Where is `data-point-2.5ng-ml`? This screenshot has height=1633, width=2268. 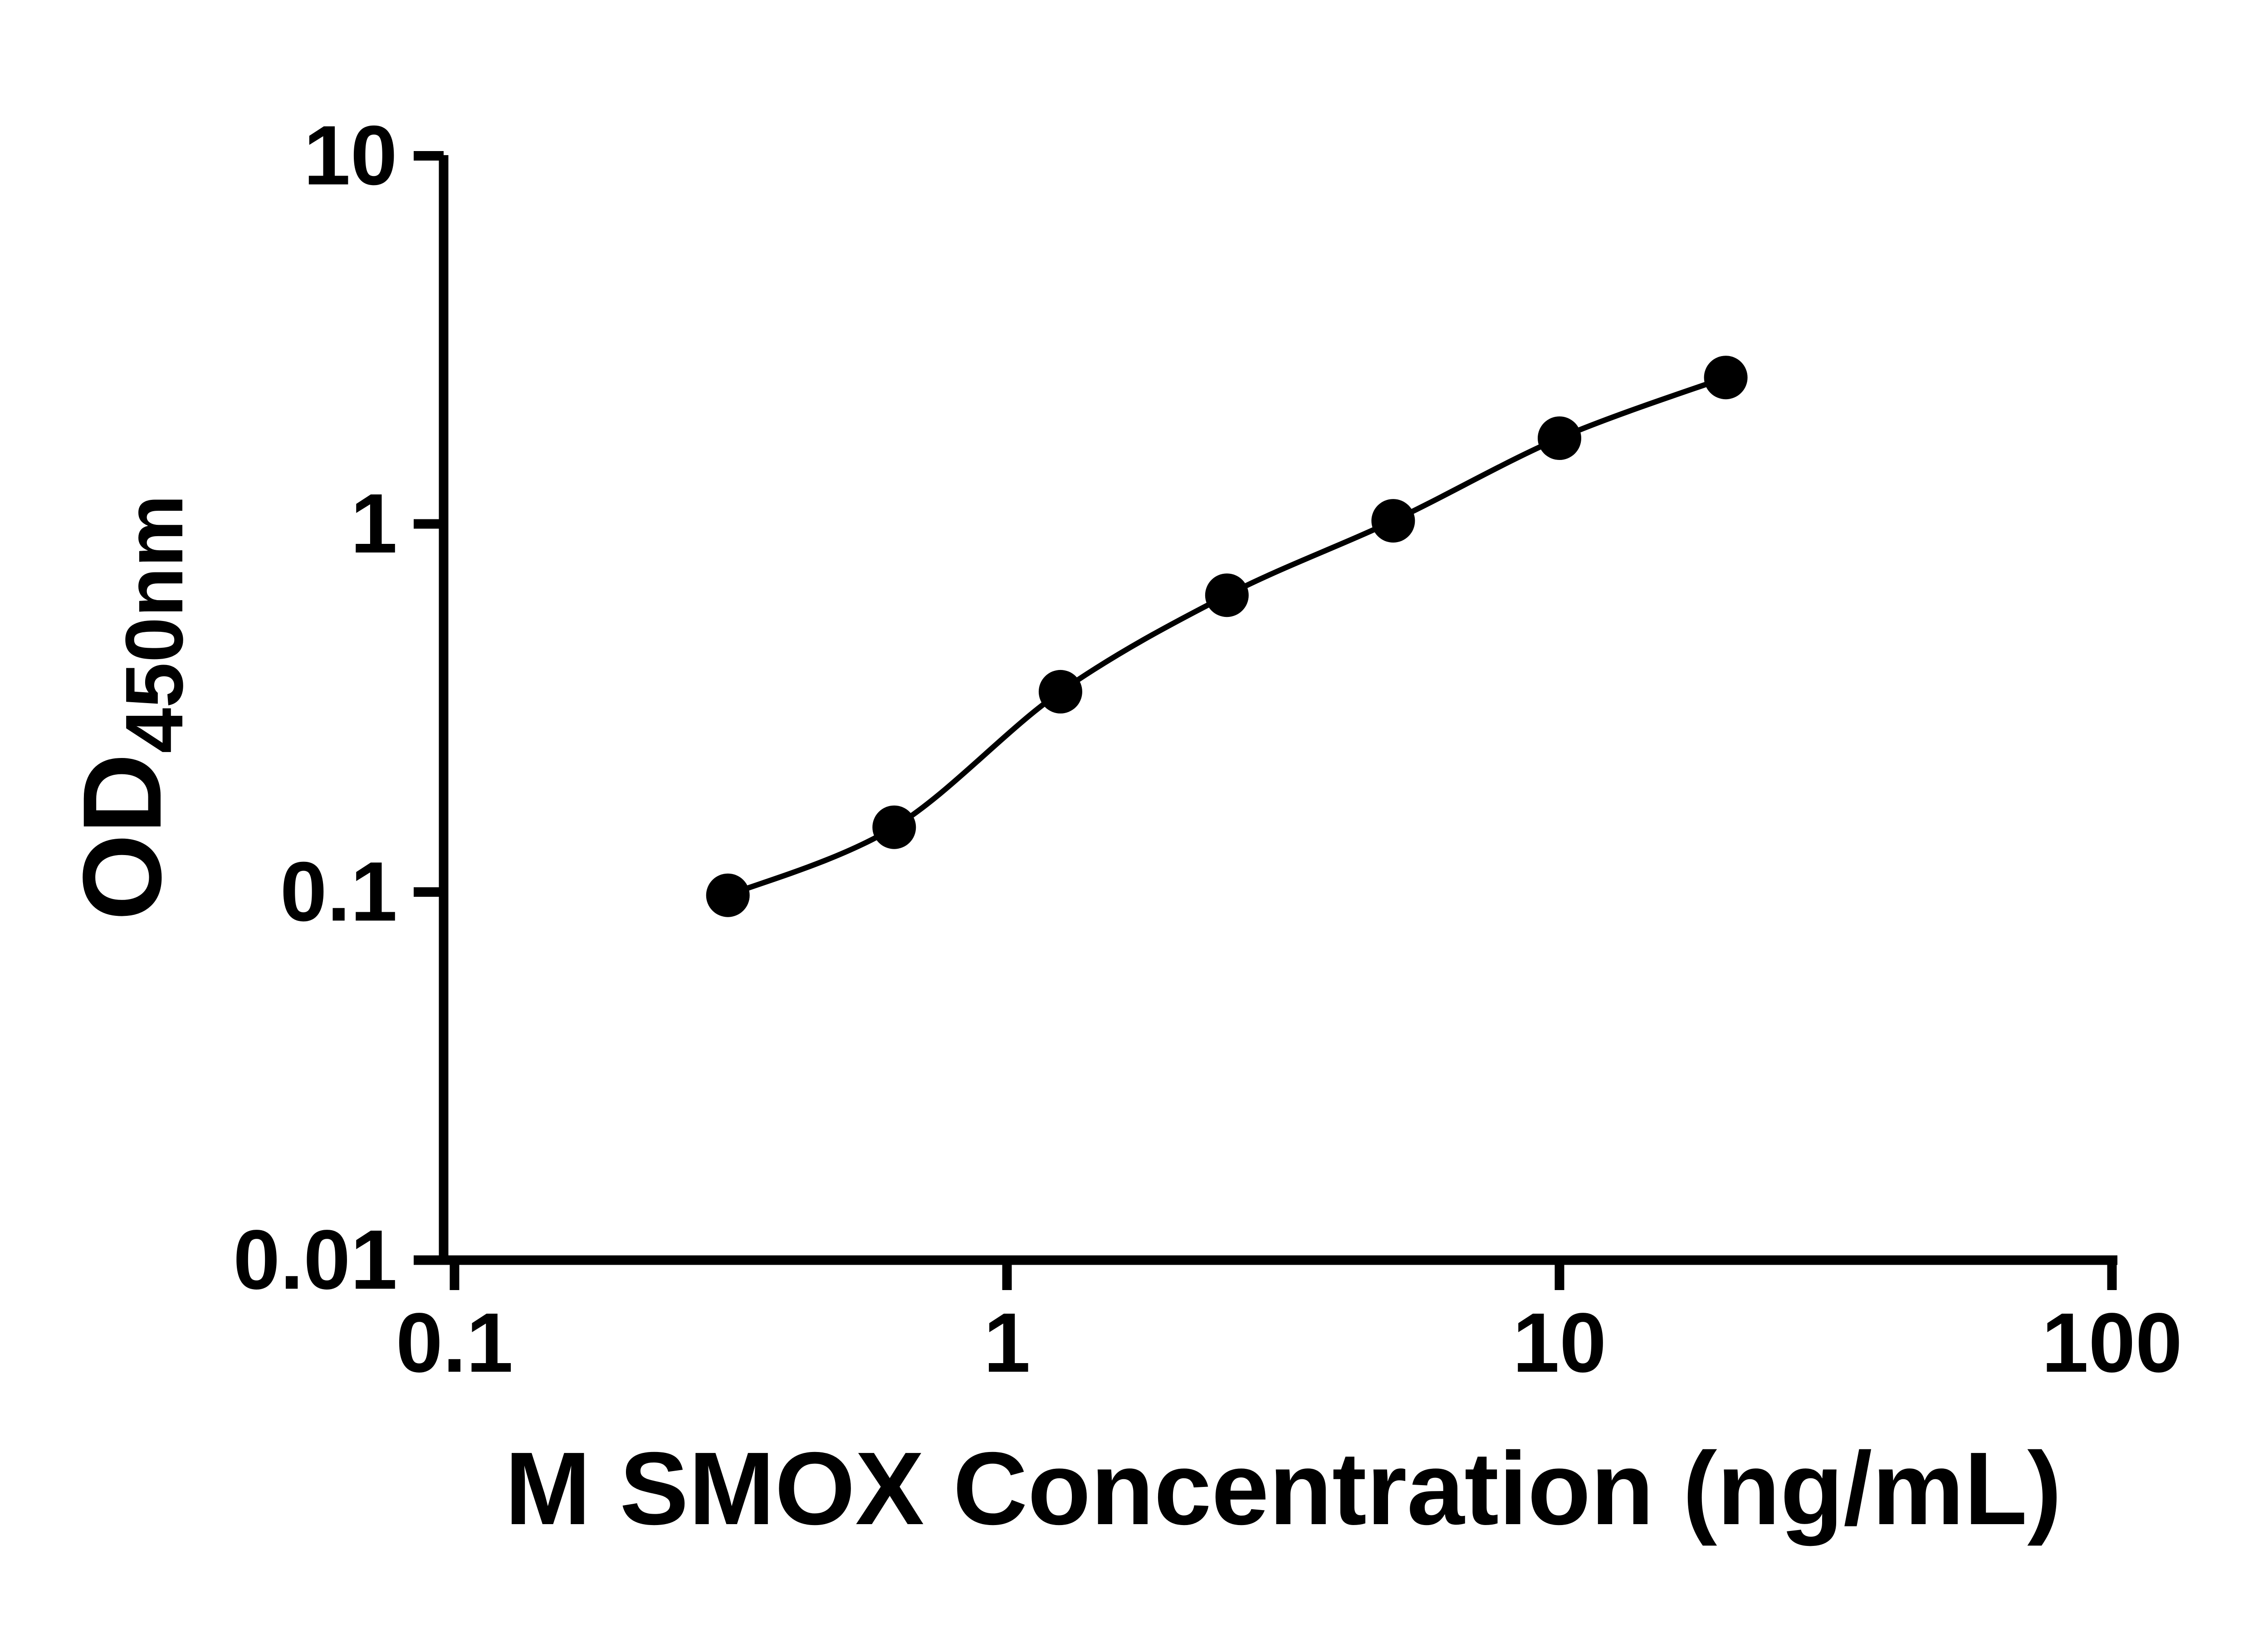 data-point-2.5ng-ml is located at coordinates (1227, 595).